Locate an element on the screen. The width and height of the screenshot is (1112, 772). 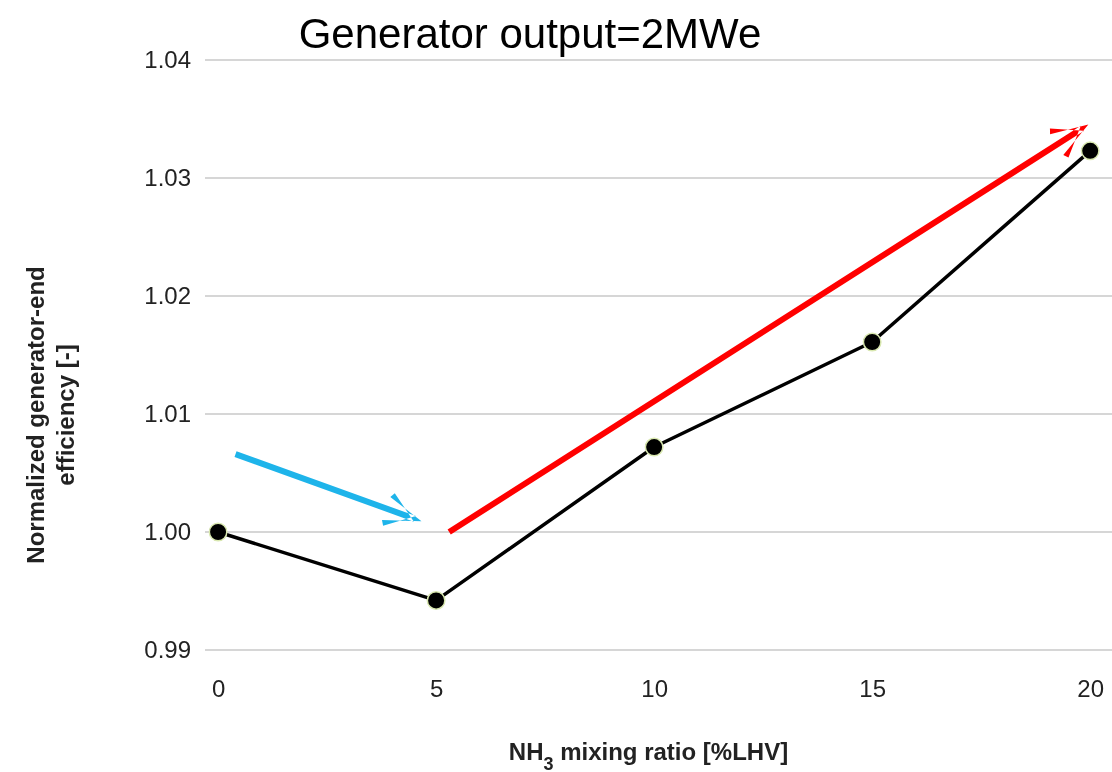
y-tick-label: 1.02 is located at coordinates (167, 296).